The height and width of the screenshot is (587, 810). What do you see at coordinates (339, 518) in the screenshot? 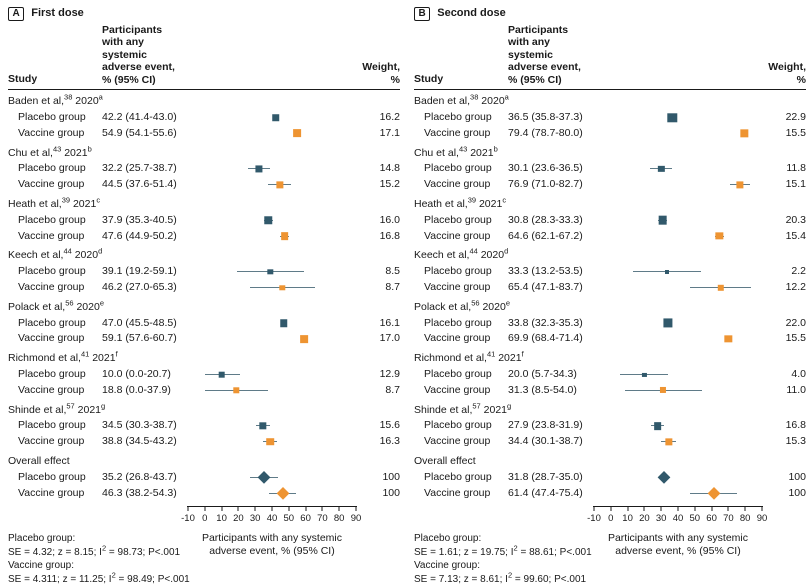
I see `x-axis-tick-label: 80` at bounding box center [339, 518].